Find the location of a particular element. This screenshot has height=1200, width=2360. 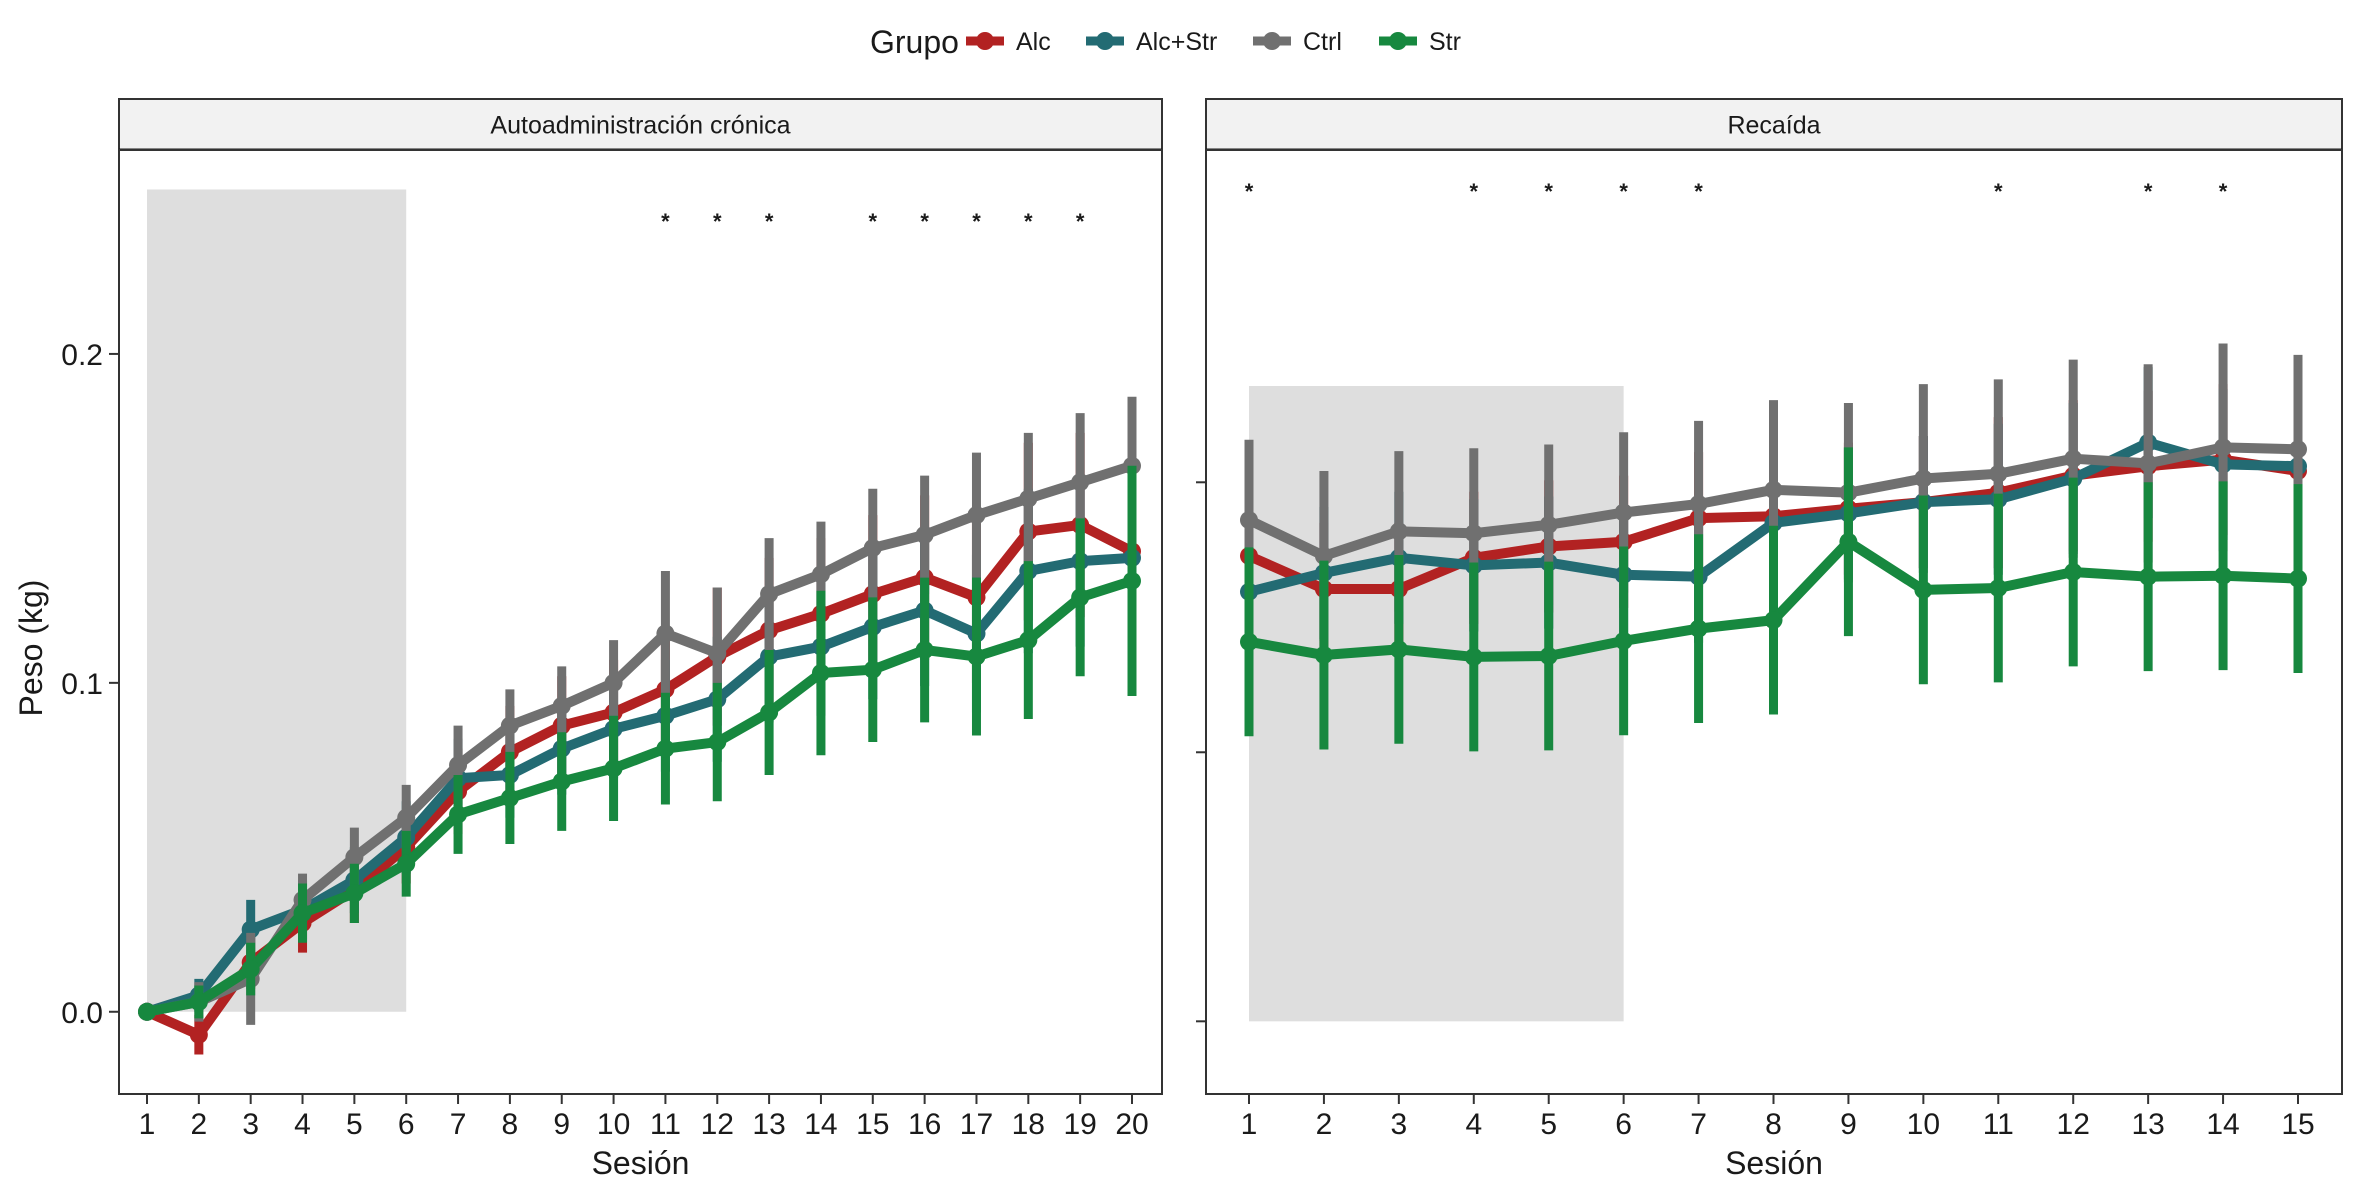

x-tick-label: 20 is located at coordinates (1131, 1124).